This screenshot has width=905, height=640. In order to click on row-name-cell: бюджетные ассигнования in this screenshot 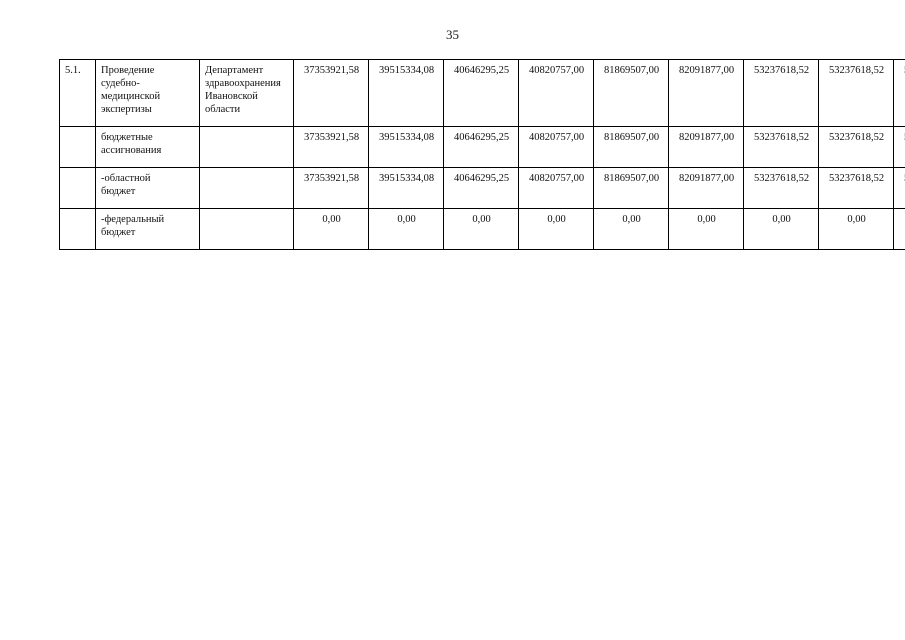, I will do `click(147, 147)`.